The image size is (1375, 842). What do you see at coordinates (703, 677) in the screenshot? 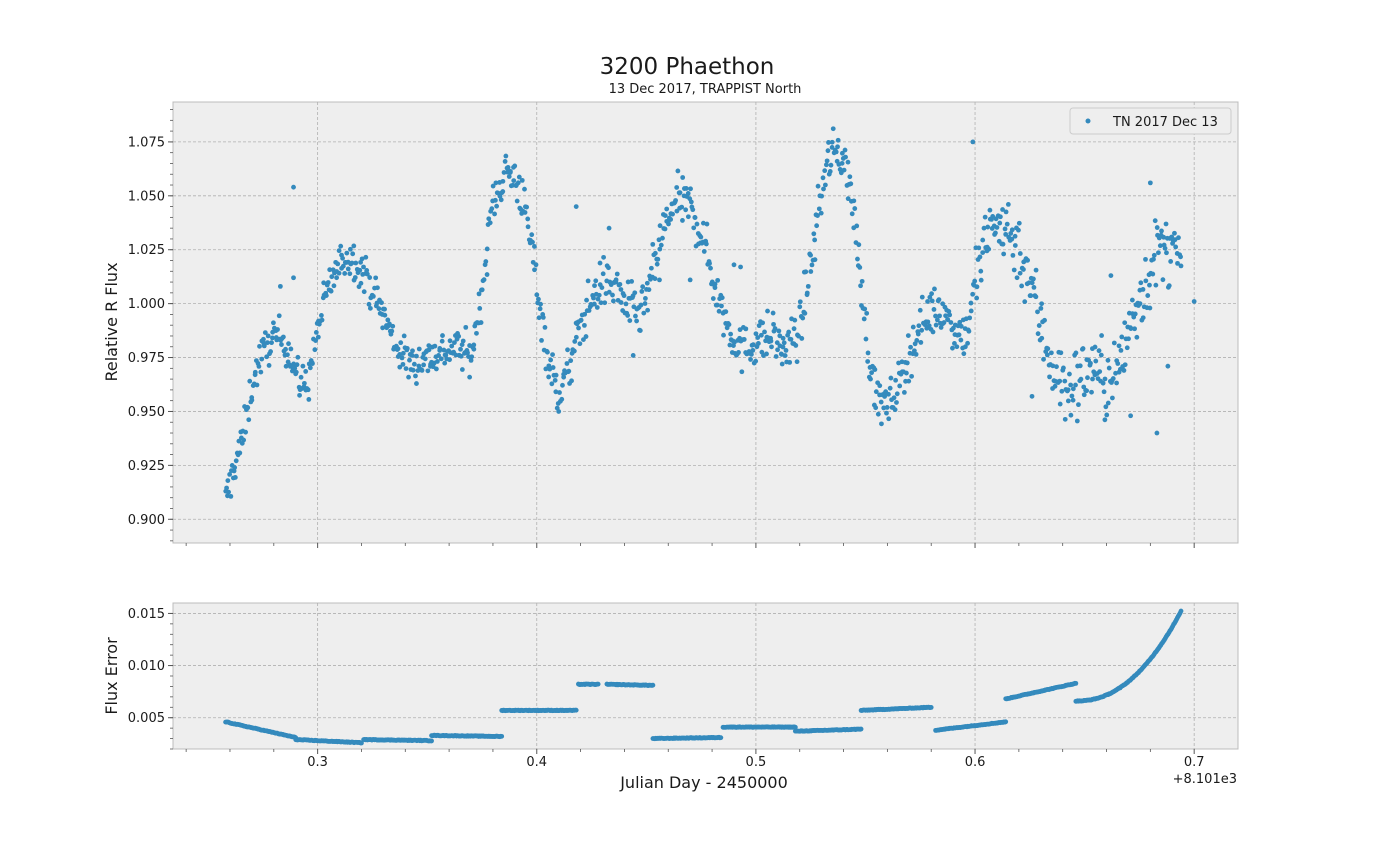
I see `error-points` at bounding box center [703, 677].